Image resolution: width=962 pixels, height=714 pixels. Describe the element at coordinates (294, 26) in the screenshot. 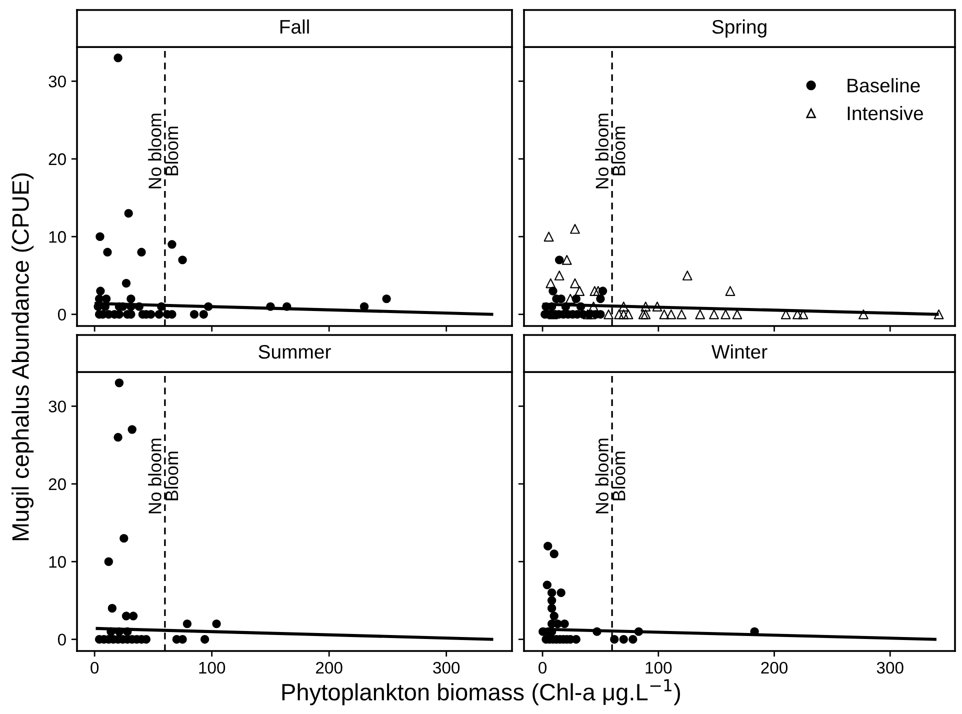

I see `chart-title: Fall` at that location.